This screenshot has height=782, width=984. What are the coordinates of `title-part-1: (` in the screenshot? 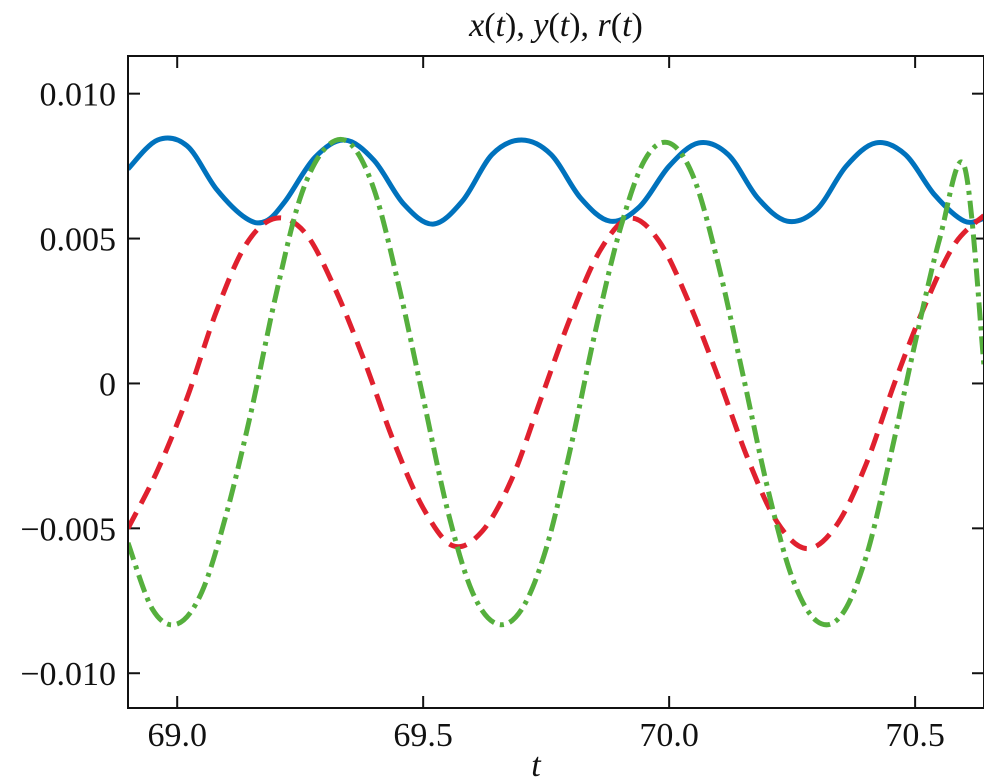 It's located at (489, 25).